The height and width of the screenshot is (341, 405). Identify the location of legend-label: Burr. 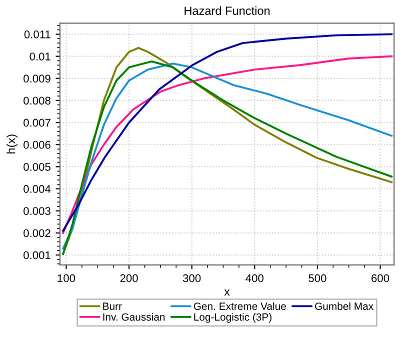
(112, 306).